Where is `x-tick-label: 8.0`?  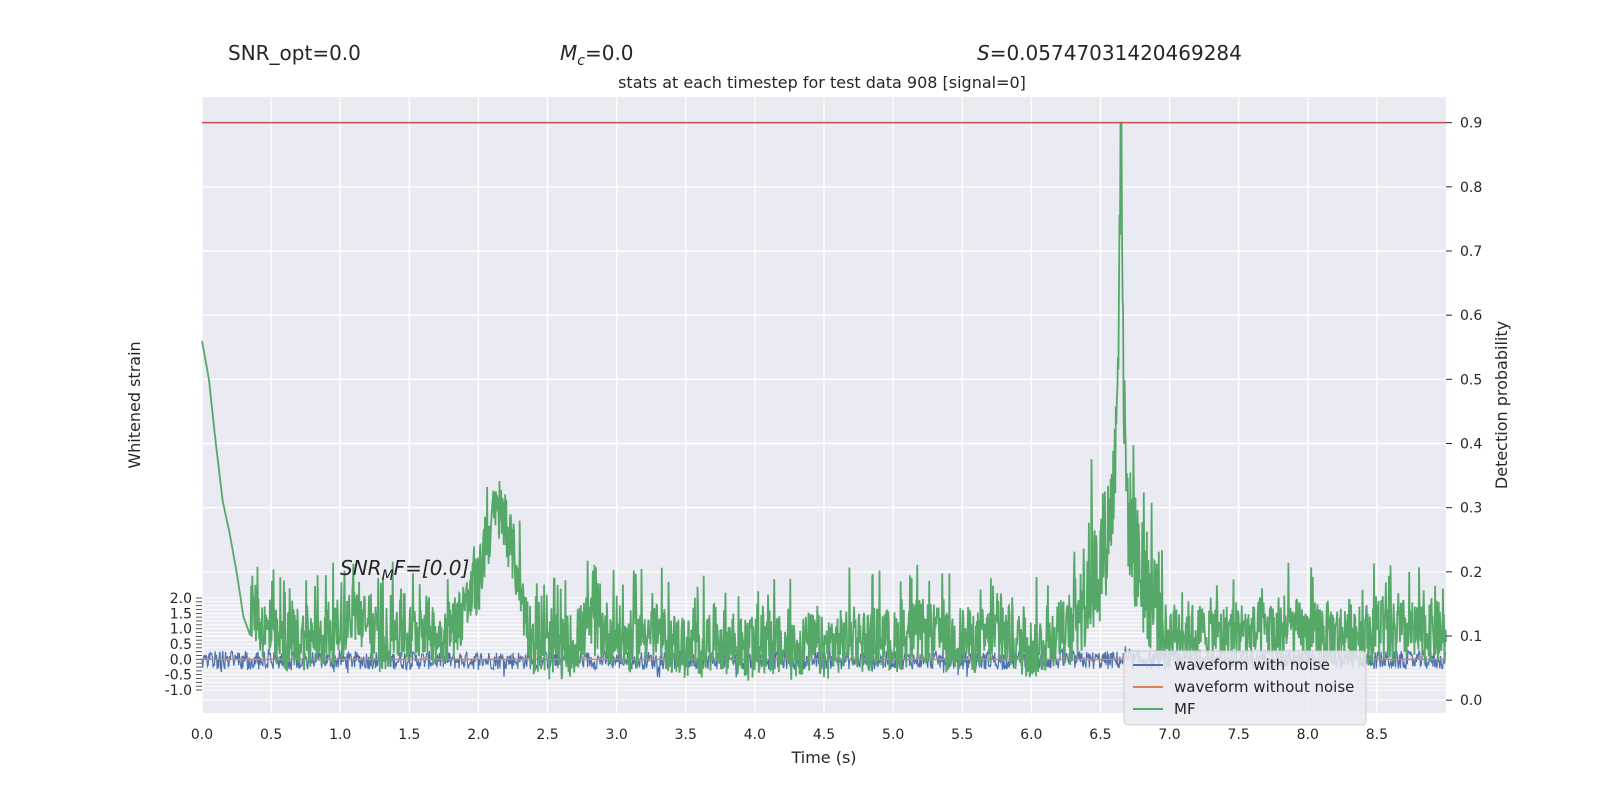
x-tick-label: 8.0 is located at coordinates (1308, 735).